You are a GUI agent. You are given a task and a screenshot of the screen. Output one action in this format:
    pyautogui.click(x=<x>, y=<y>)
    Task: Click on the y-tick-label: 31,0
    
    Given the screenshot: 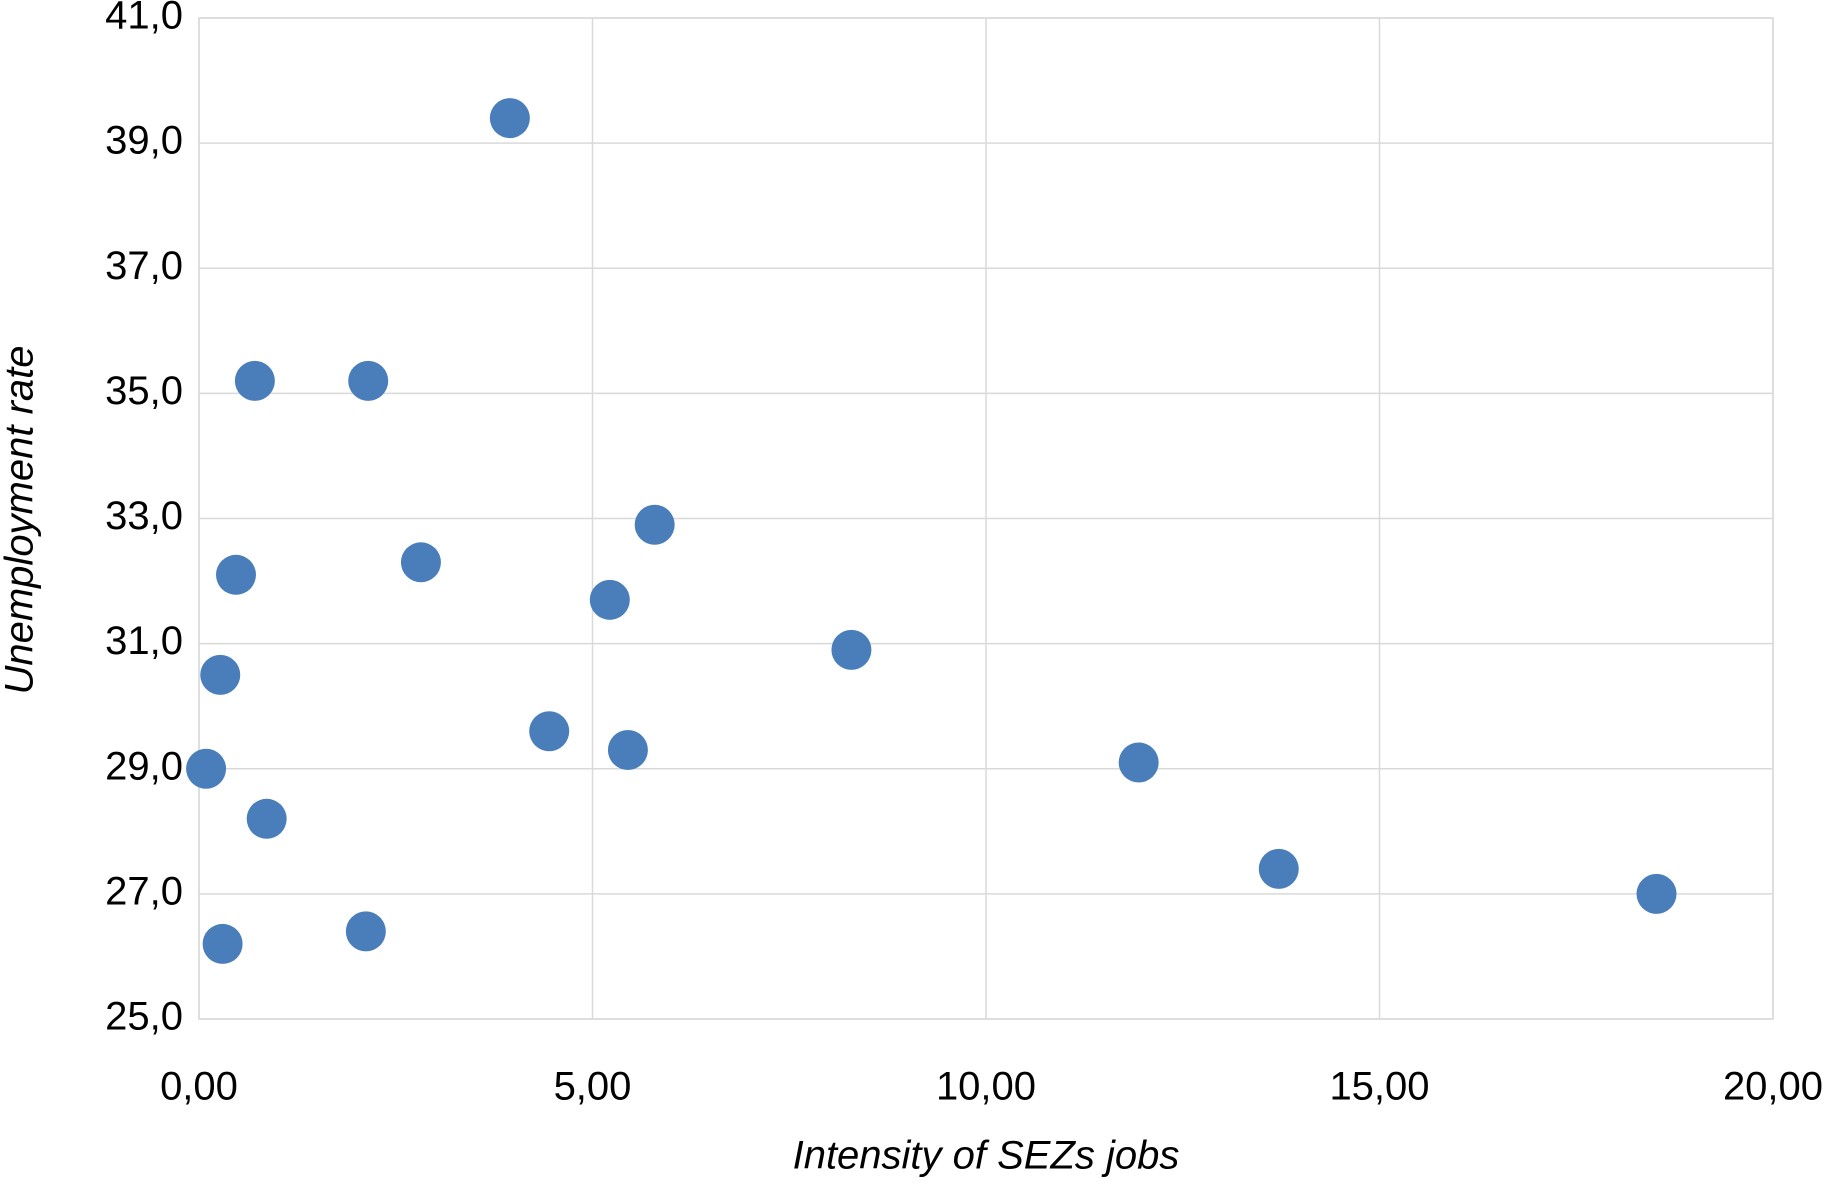 What is the action you would take?
    pyautogui.click(x=144, y=641)
    